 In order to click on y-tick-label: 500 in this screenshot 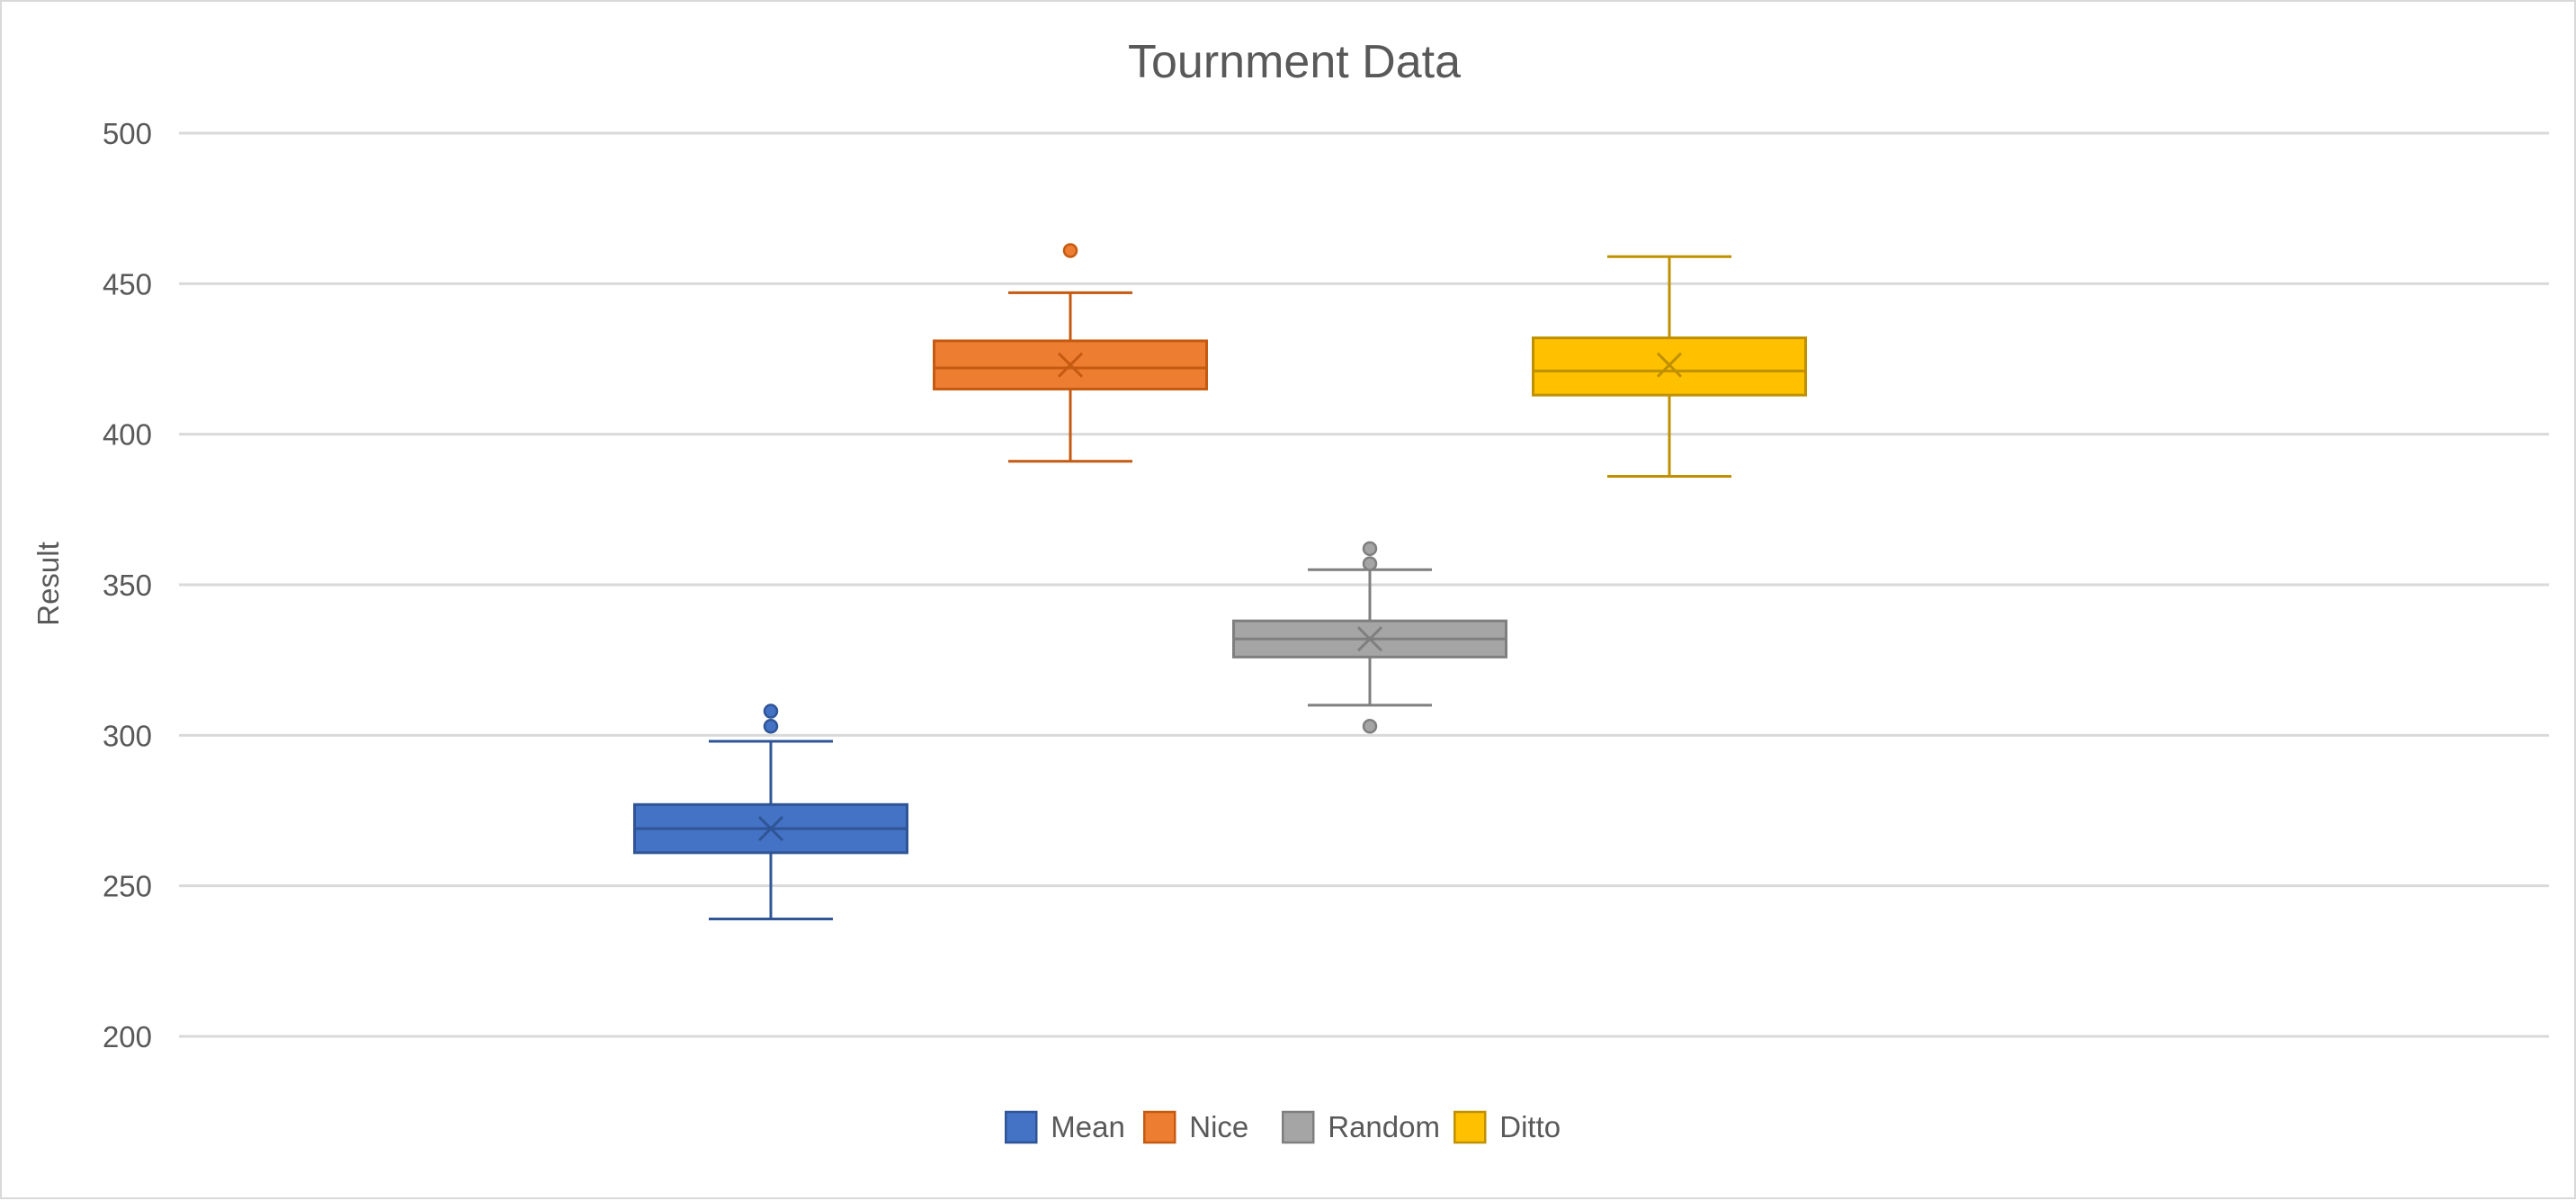, I will do `click(127, 134)`.